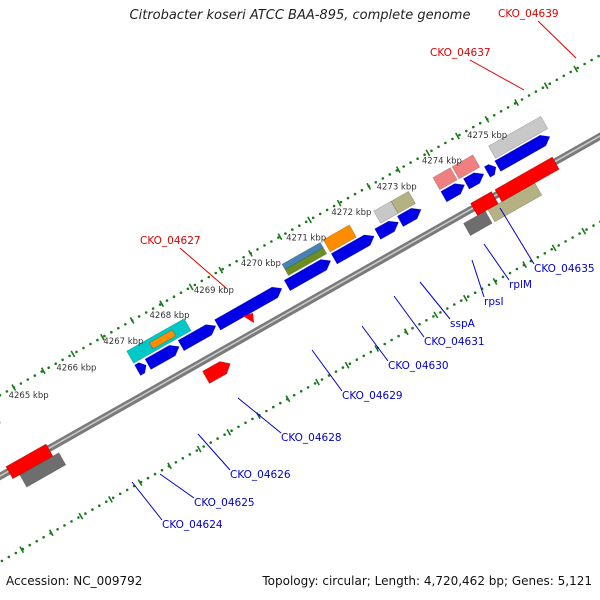  I want to click on gene-label: CKO_04626, so click(260, 475).